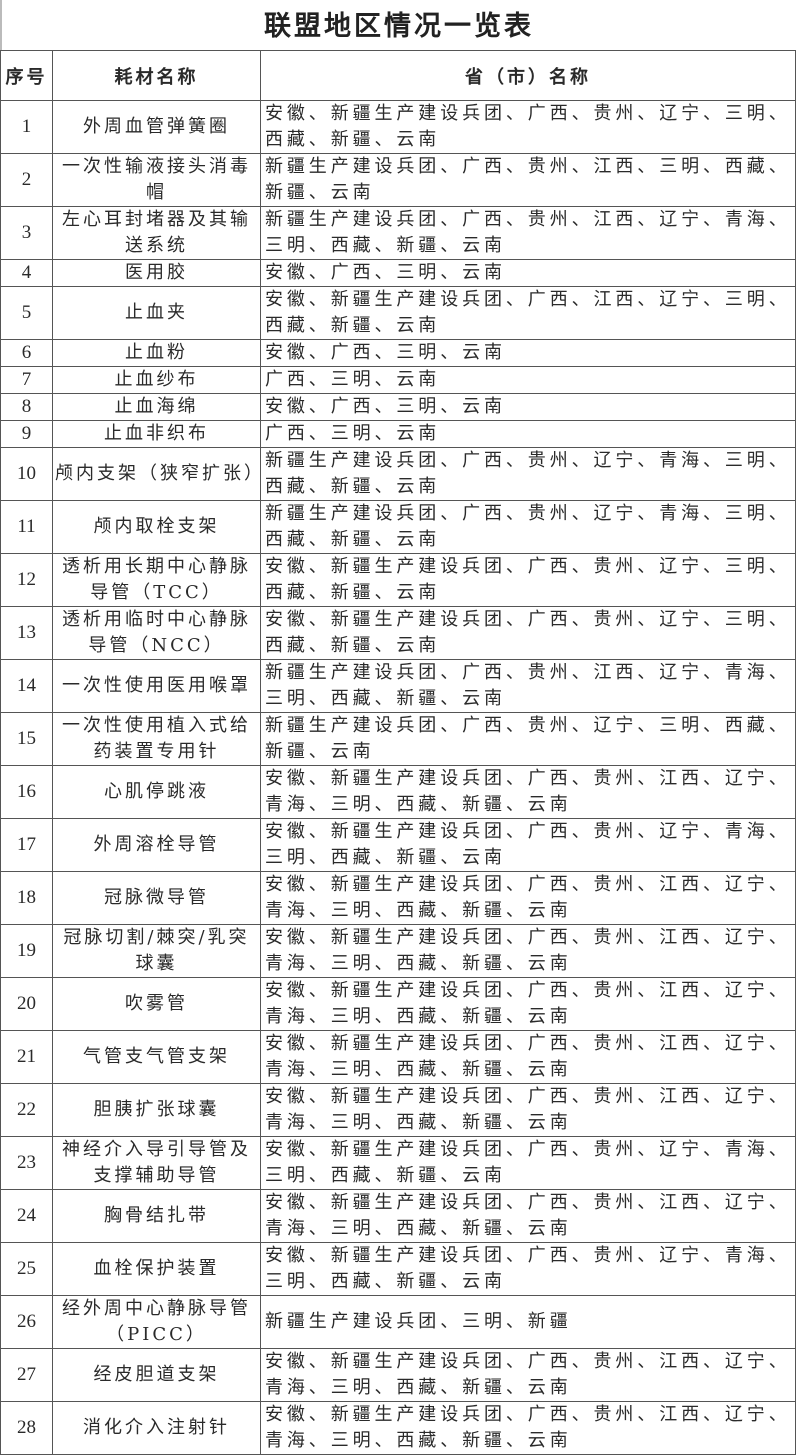 Image resolution: width=796 pixels, height=1456 pixels. What do you see at coordinates (156, 353) in the screenshot?
I see `cell-name: 止血粉` at bounding box center [156, 353].